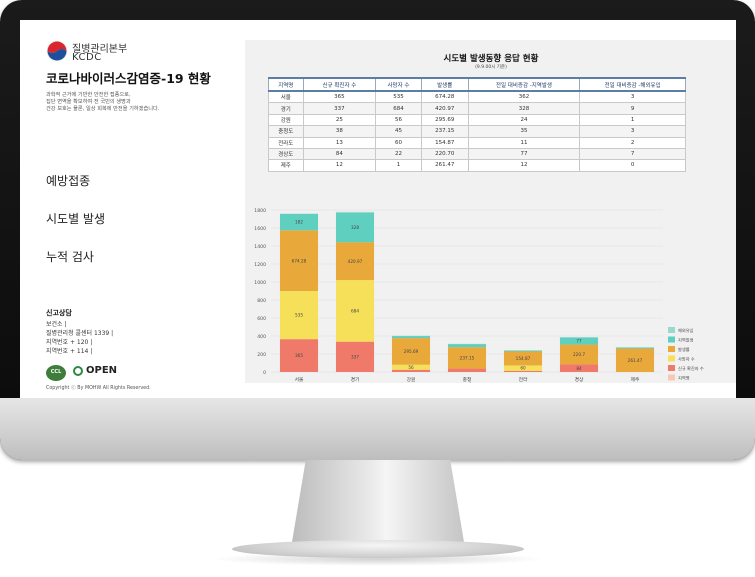 The width and height of the screenshot is (755, 577). I want to click on data-label: 328, so click(355, 227).